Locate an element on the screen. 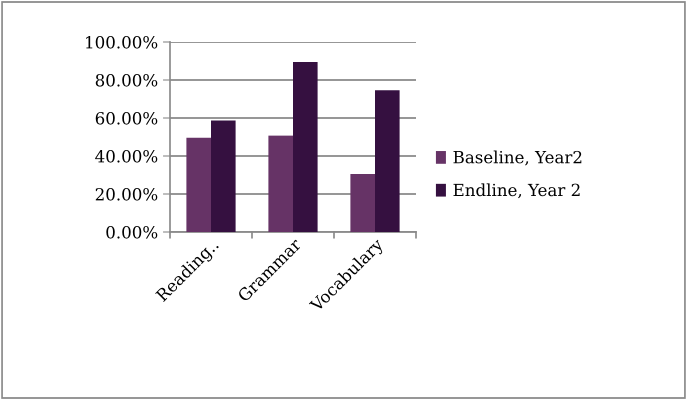  y-tick-label: 40.00% is located at coordinates (126, 156).